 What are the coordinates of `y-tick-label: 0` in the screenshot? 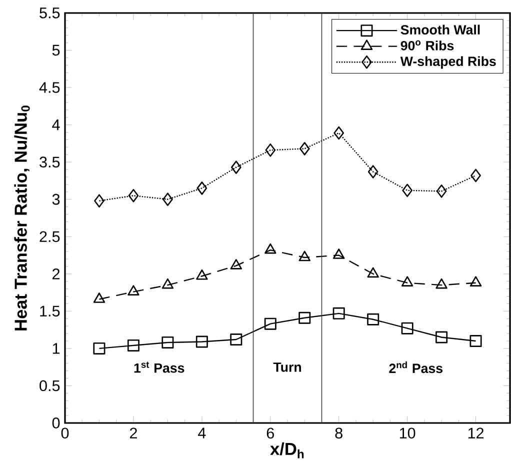 It's located at (56, 423).